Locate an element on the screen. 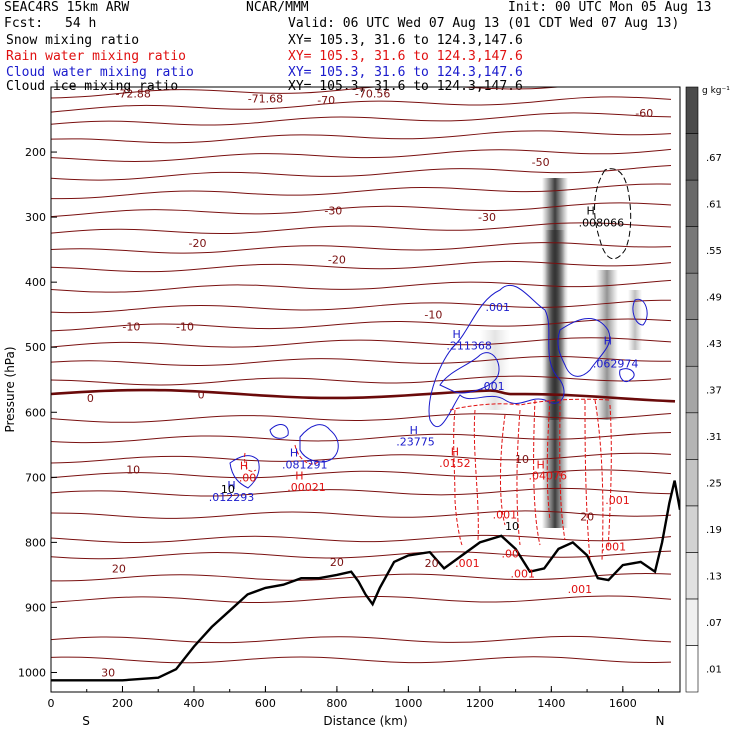 The image size is (740, 740). field-label: .008066 is located at coordinates (602, 222).